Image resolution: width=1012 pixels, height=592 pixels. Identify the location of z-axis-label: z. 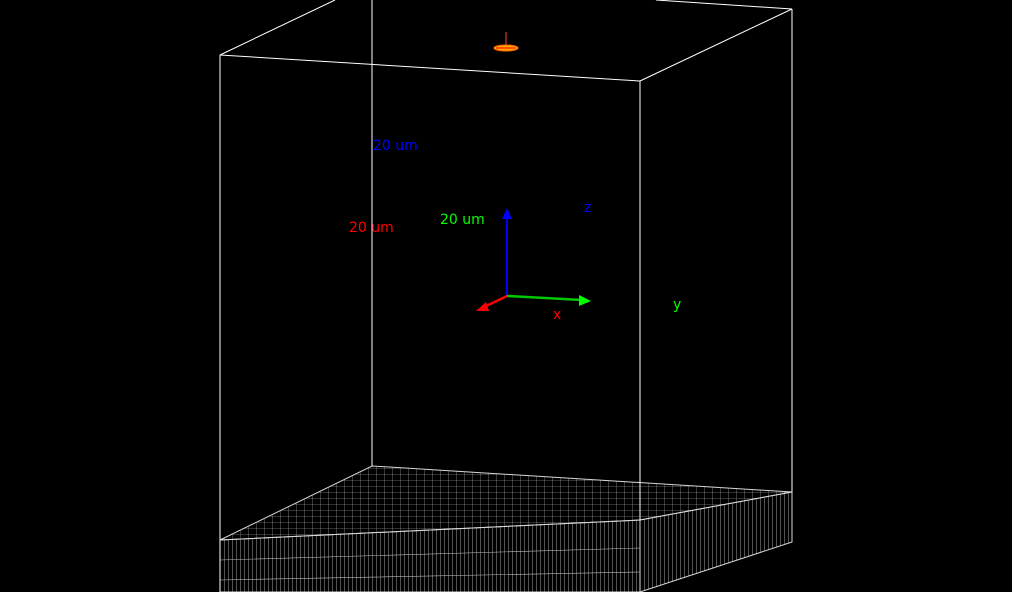
(588, 208).